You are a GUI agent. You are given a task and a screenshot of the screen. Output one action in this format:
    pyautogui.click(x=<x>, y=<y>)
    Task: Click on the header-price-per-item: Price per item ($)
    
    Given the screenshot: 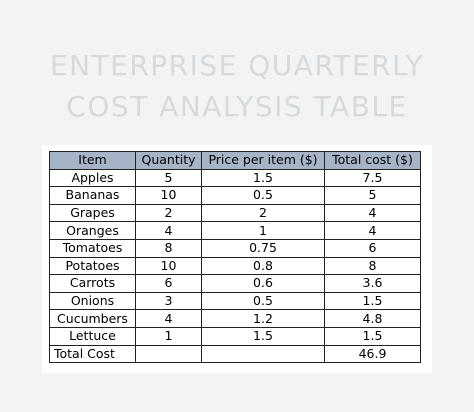 What is the action you would take?
    pyautogui.click(x=263, y=160)
    